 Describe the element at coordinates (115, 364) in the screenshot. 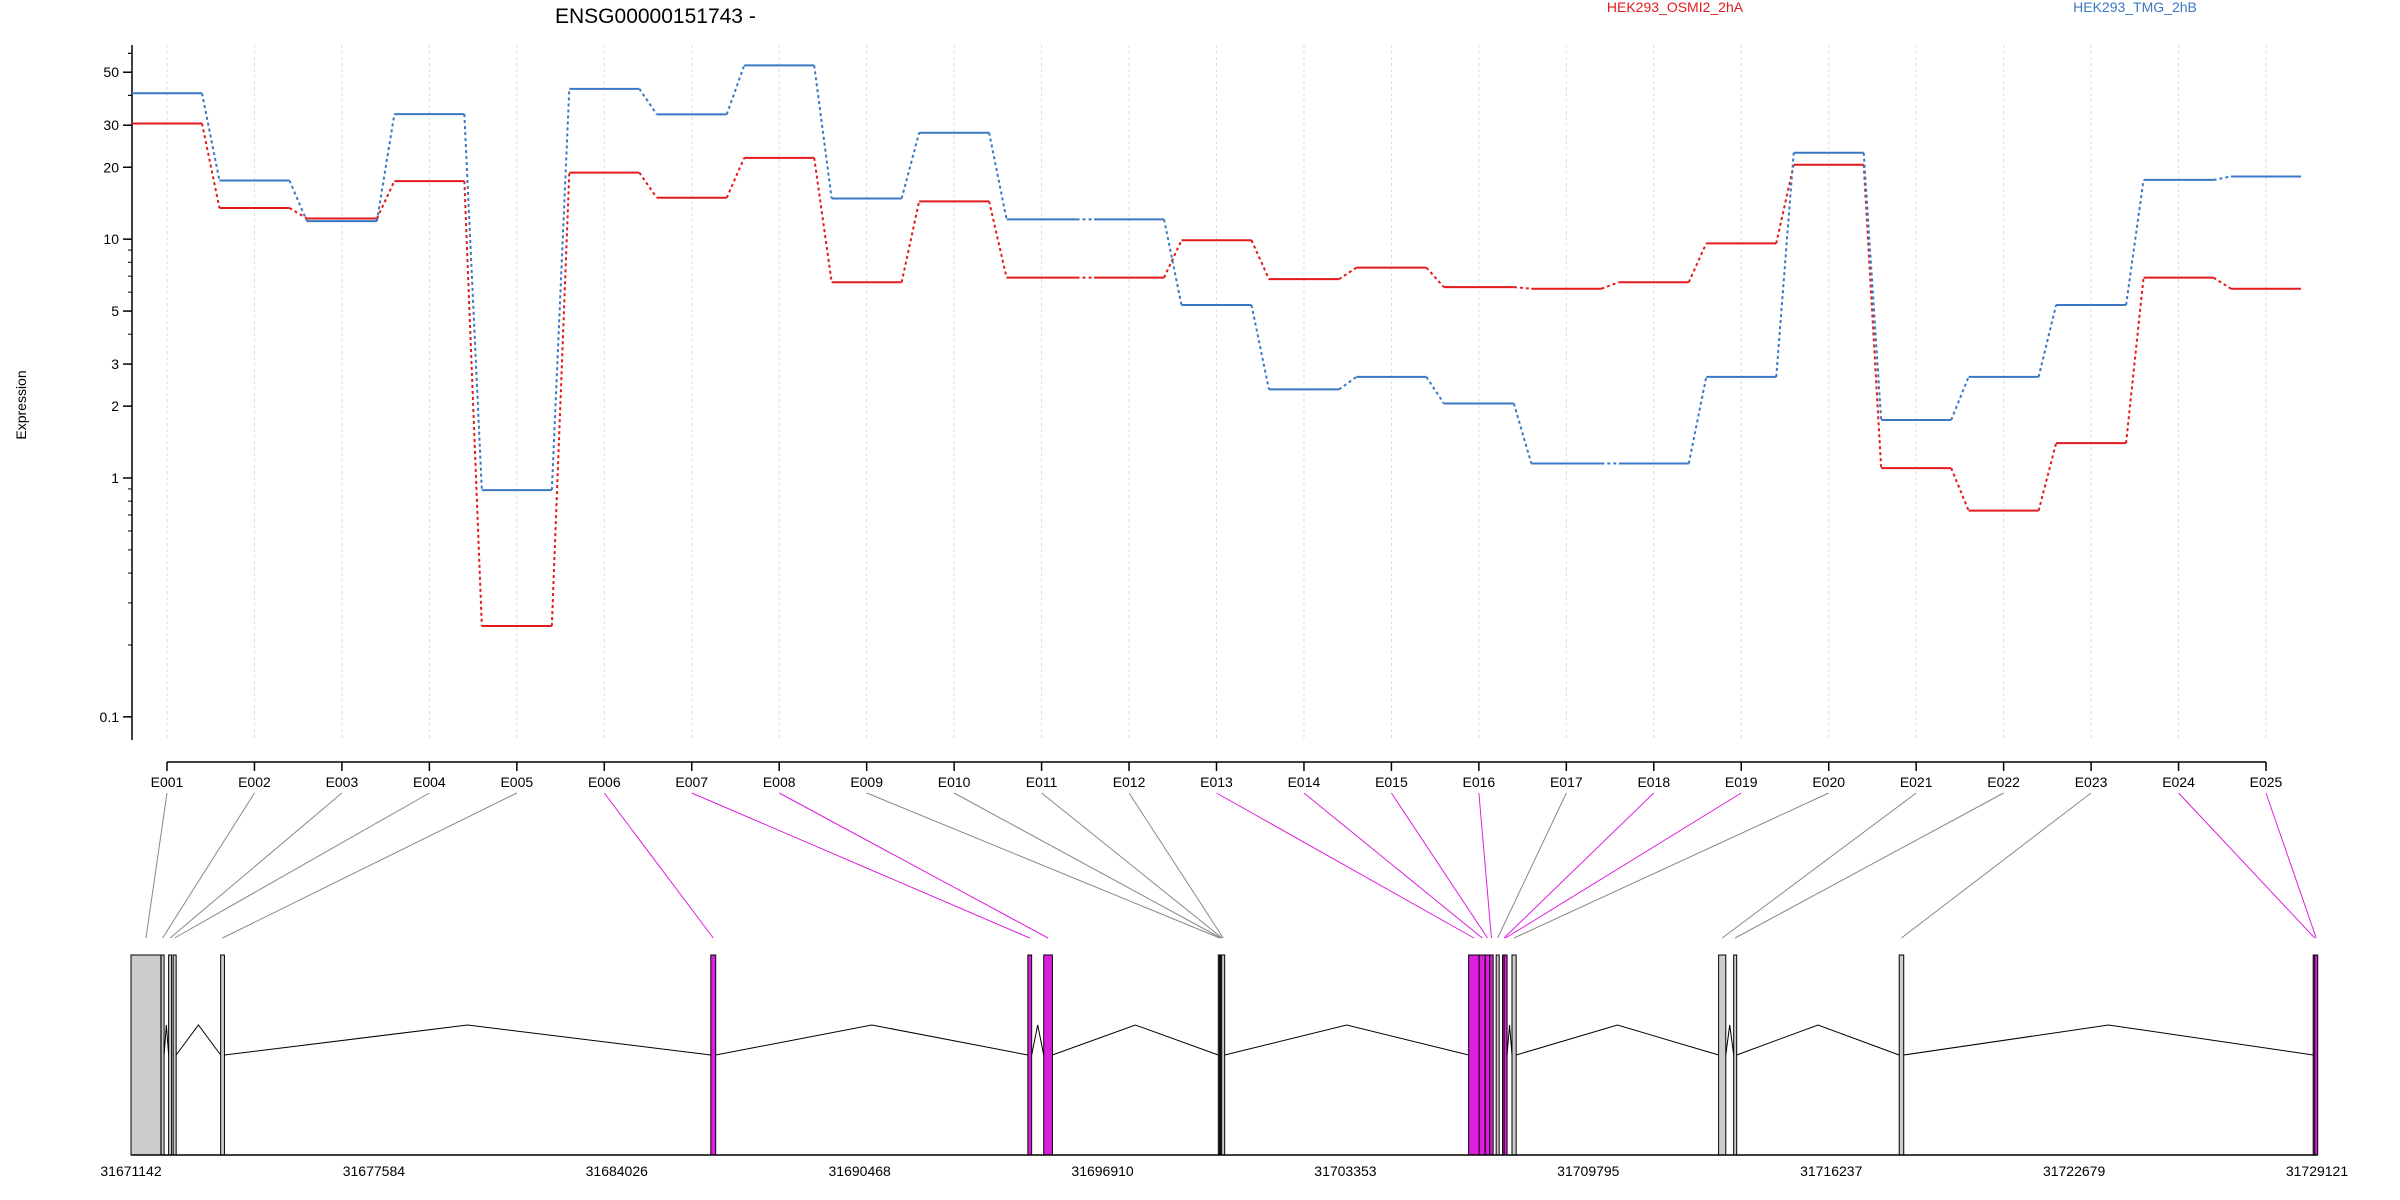

I see `y-tick-label: 3` at that location.